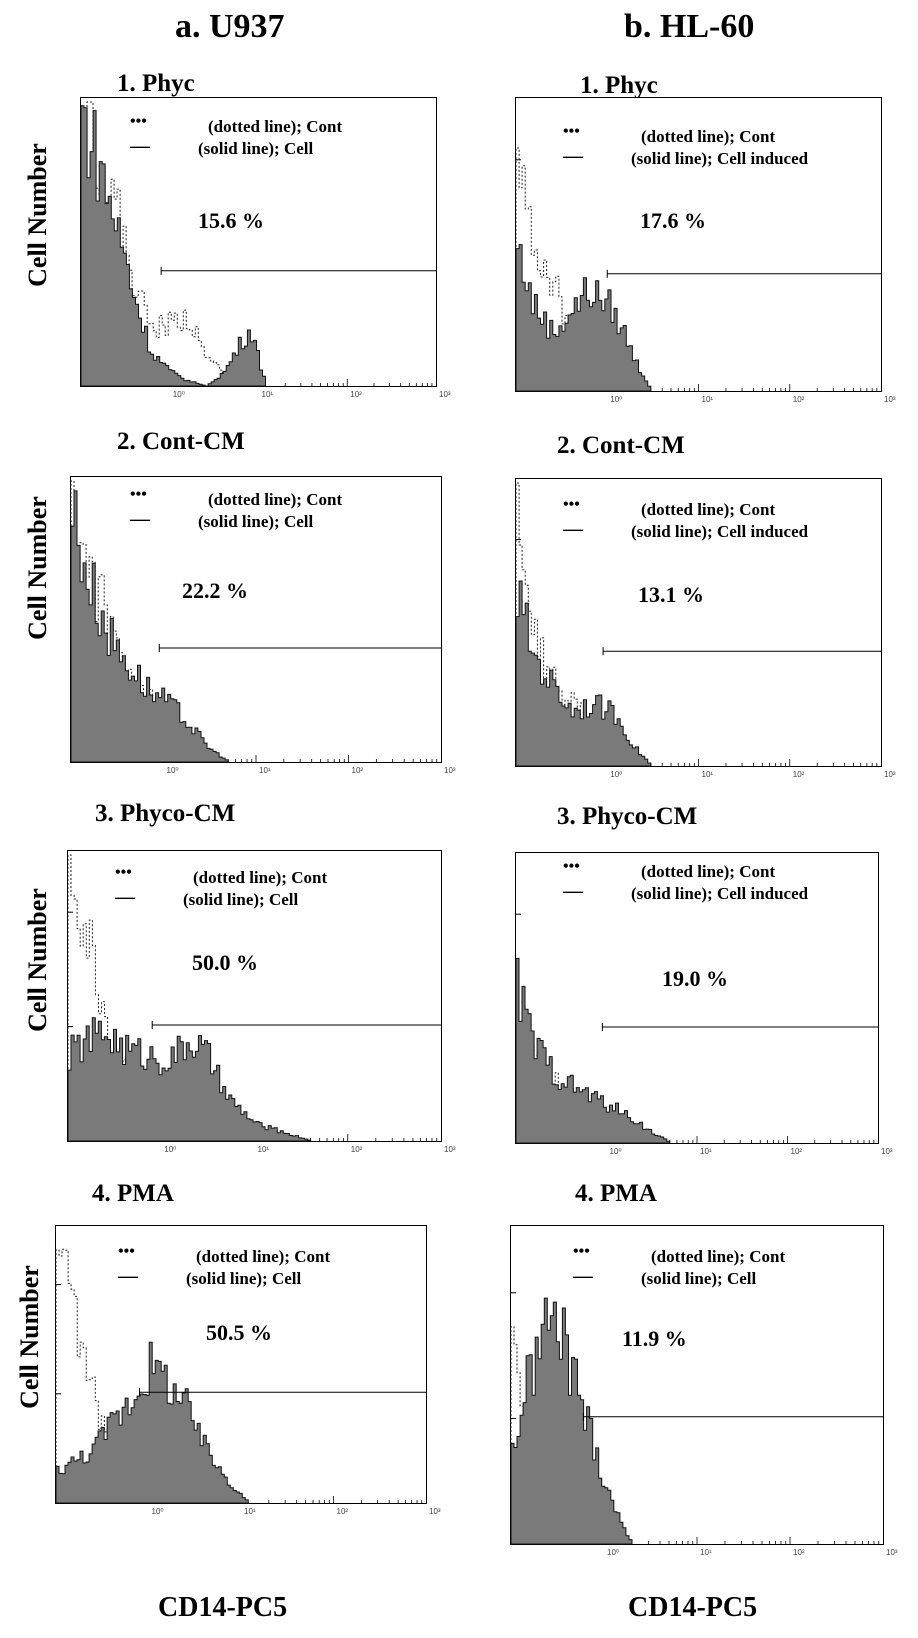 The height and width of the screenshot is (1638, 918). I want to click on histogram-plot-b1: 10⁰ 10¹ 10² 10³, so click(705, 250).